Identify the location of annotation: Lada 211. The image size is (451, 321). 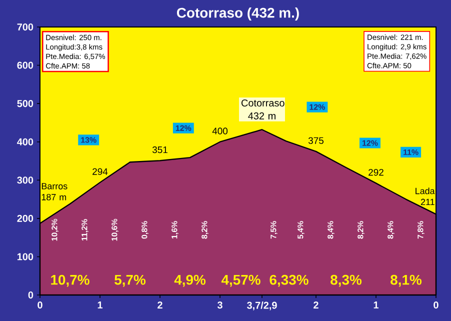
(425, 197).